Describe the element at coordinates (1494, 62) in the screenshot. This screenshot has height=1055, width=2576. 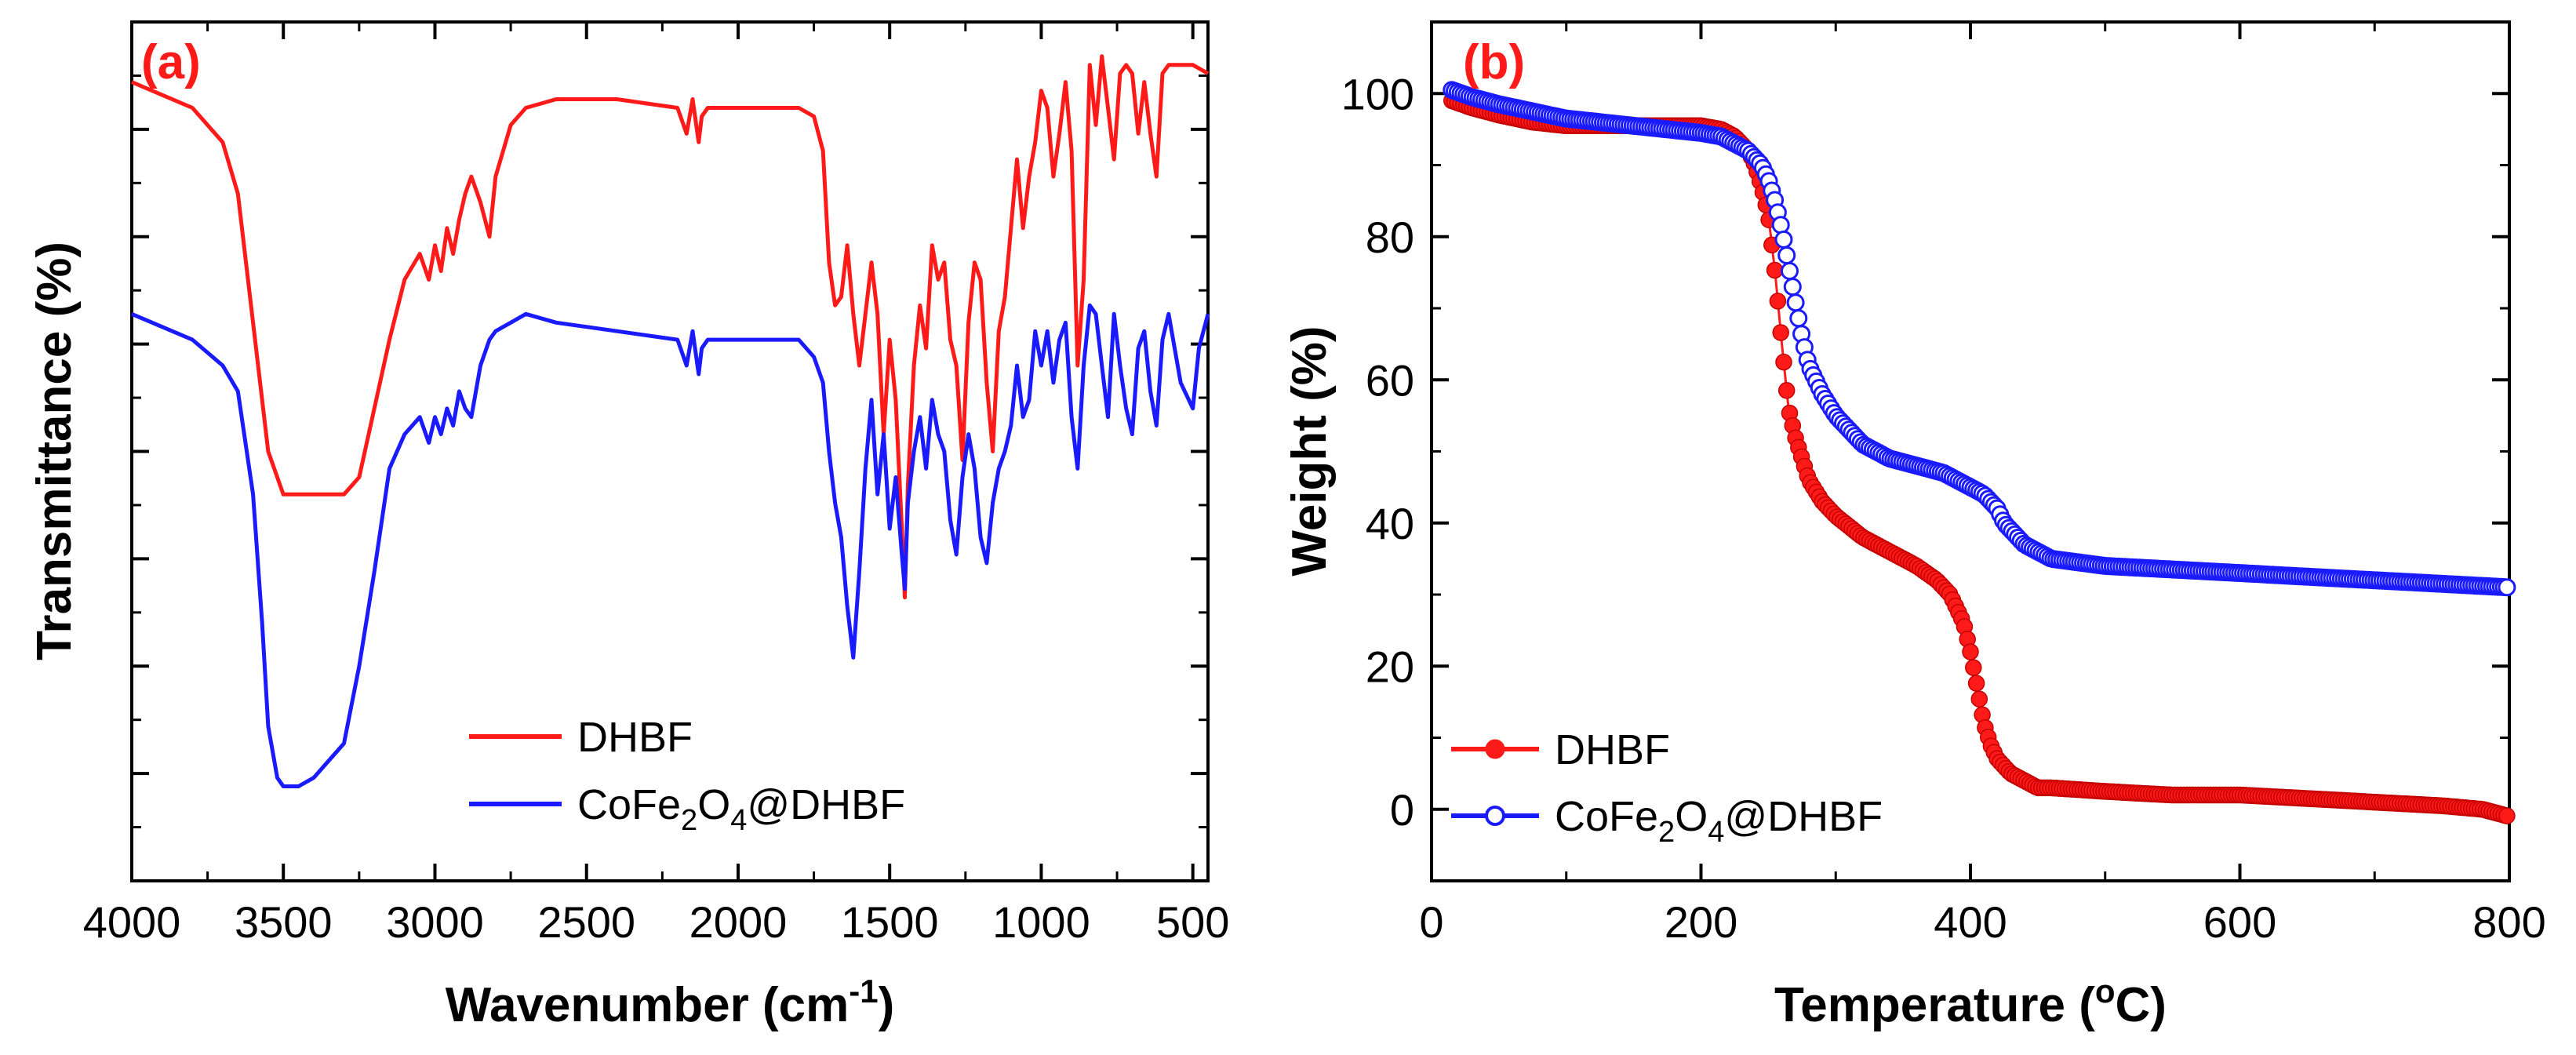
I see `panel-b-label: (b)` at that location.